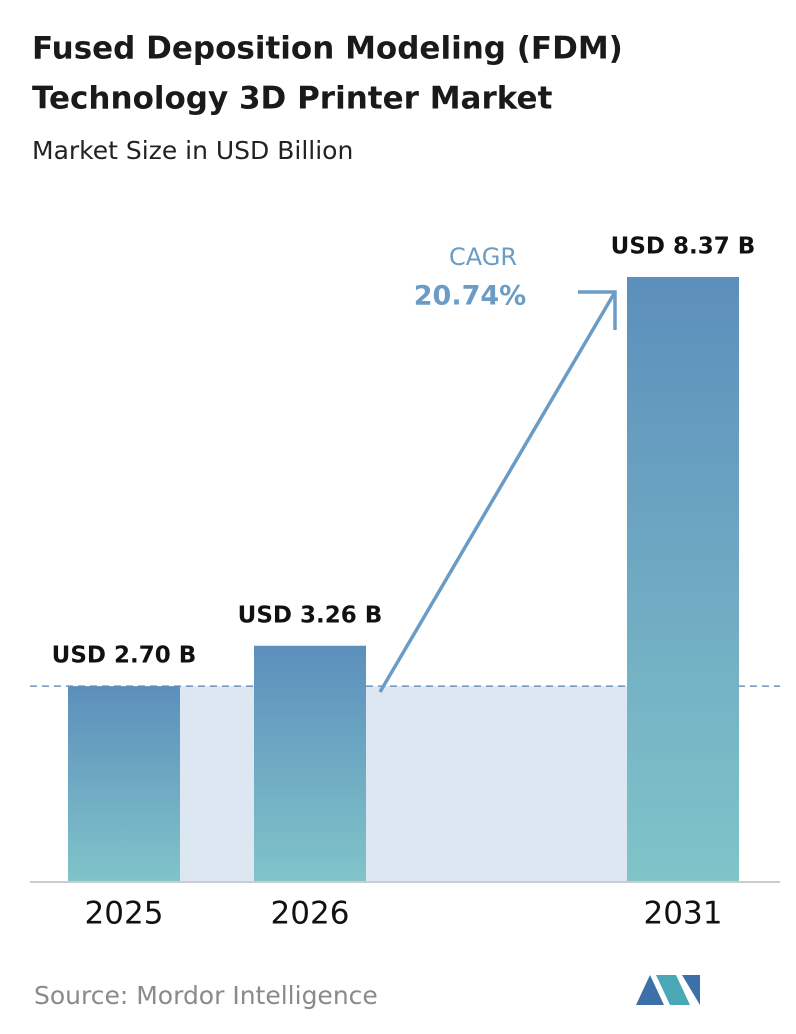 The image size is (796, 1034). What do you see at coordinates (470, 296) in the screenshot?
I see `cagr-value: 20.74%` at bounding box center [470, 296].